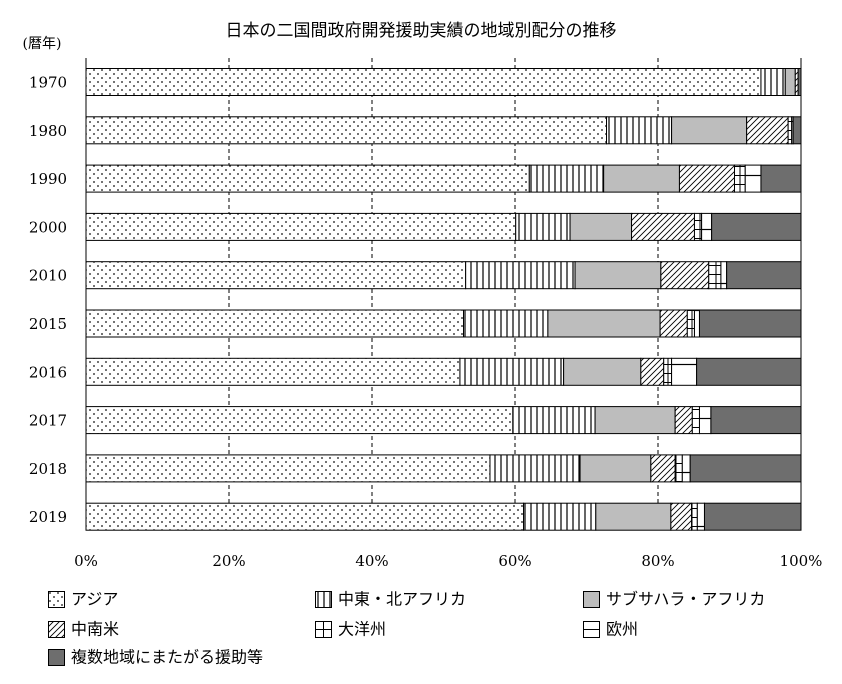 This screenshot has height=684, width=842. I want to click on legend-item-latin-america: 中南米, so click(83, 629).